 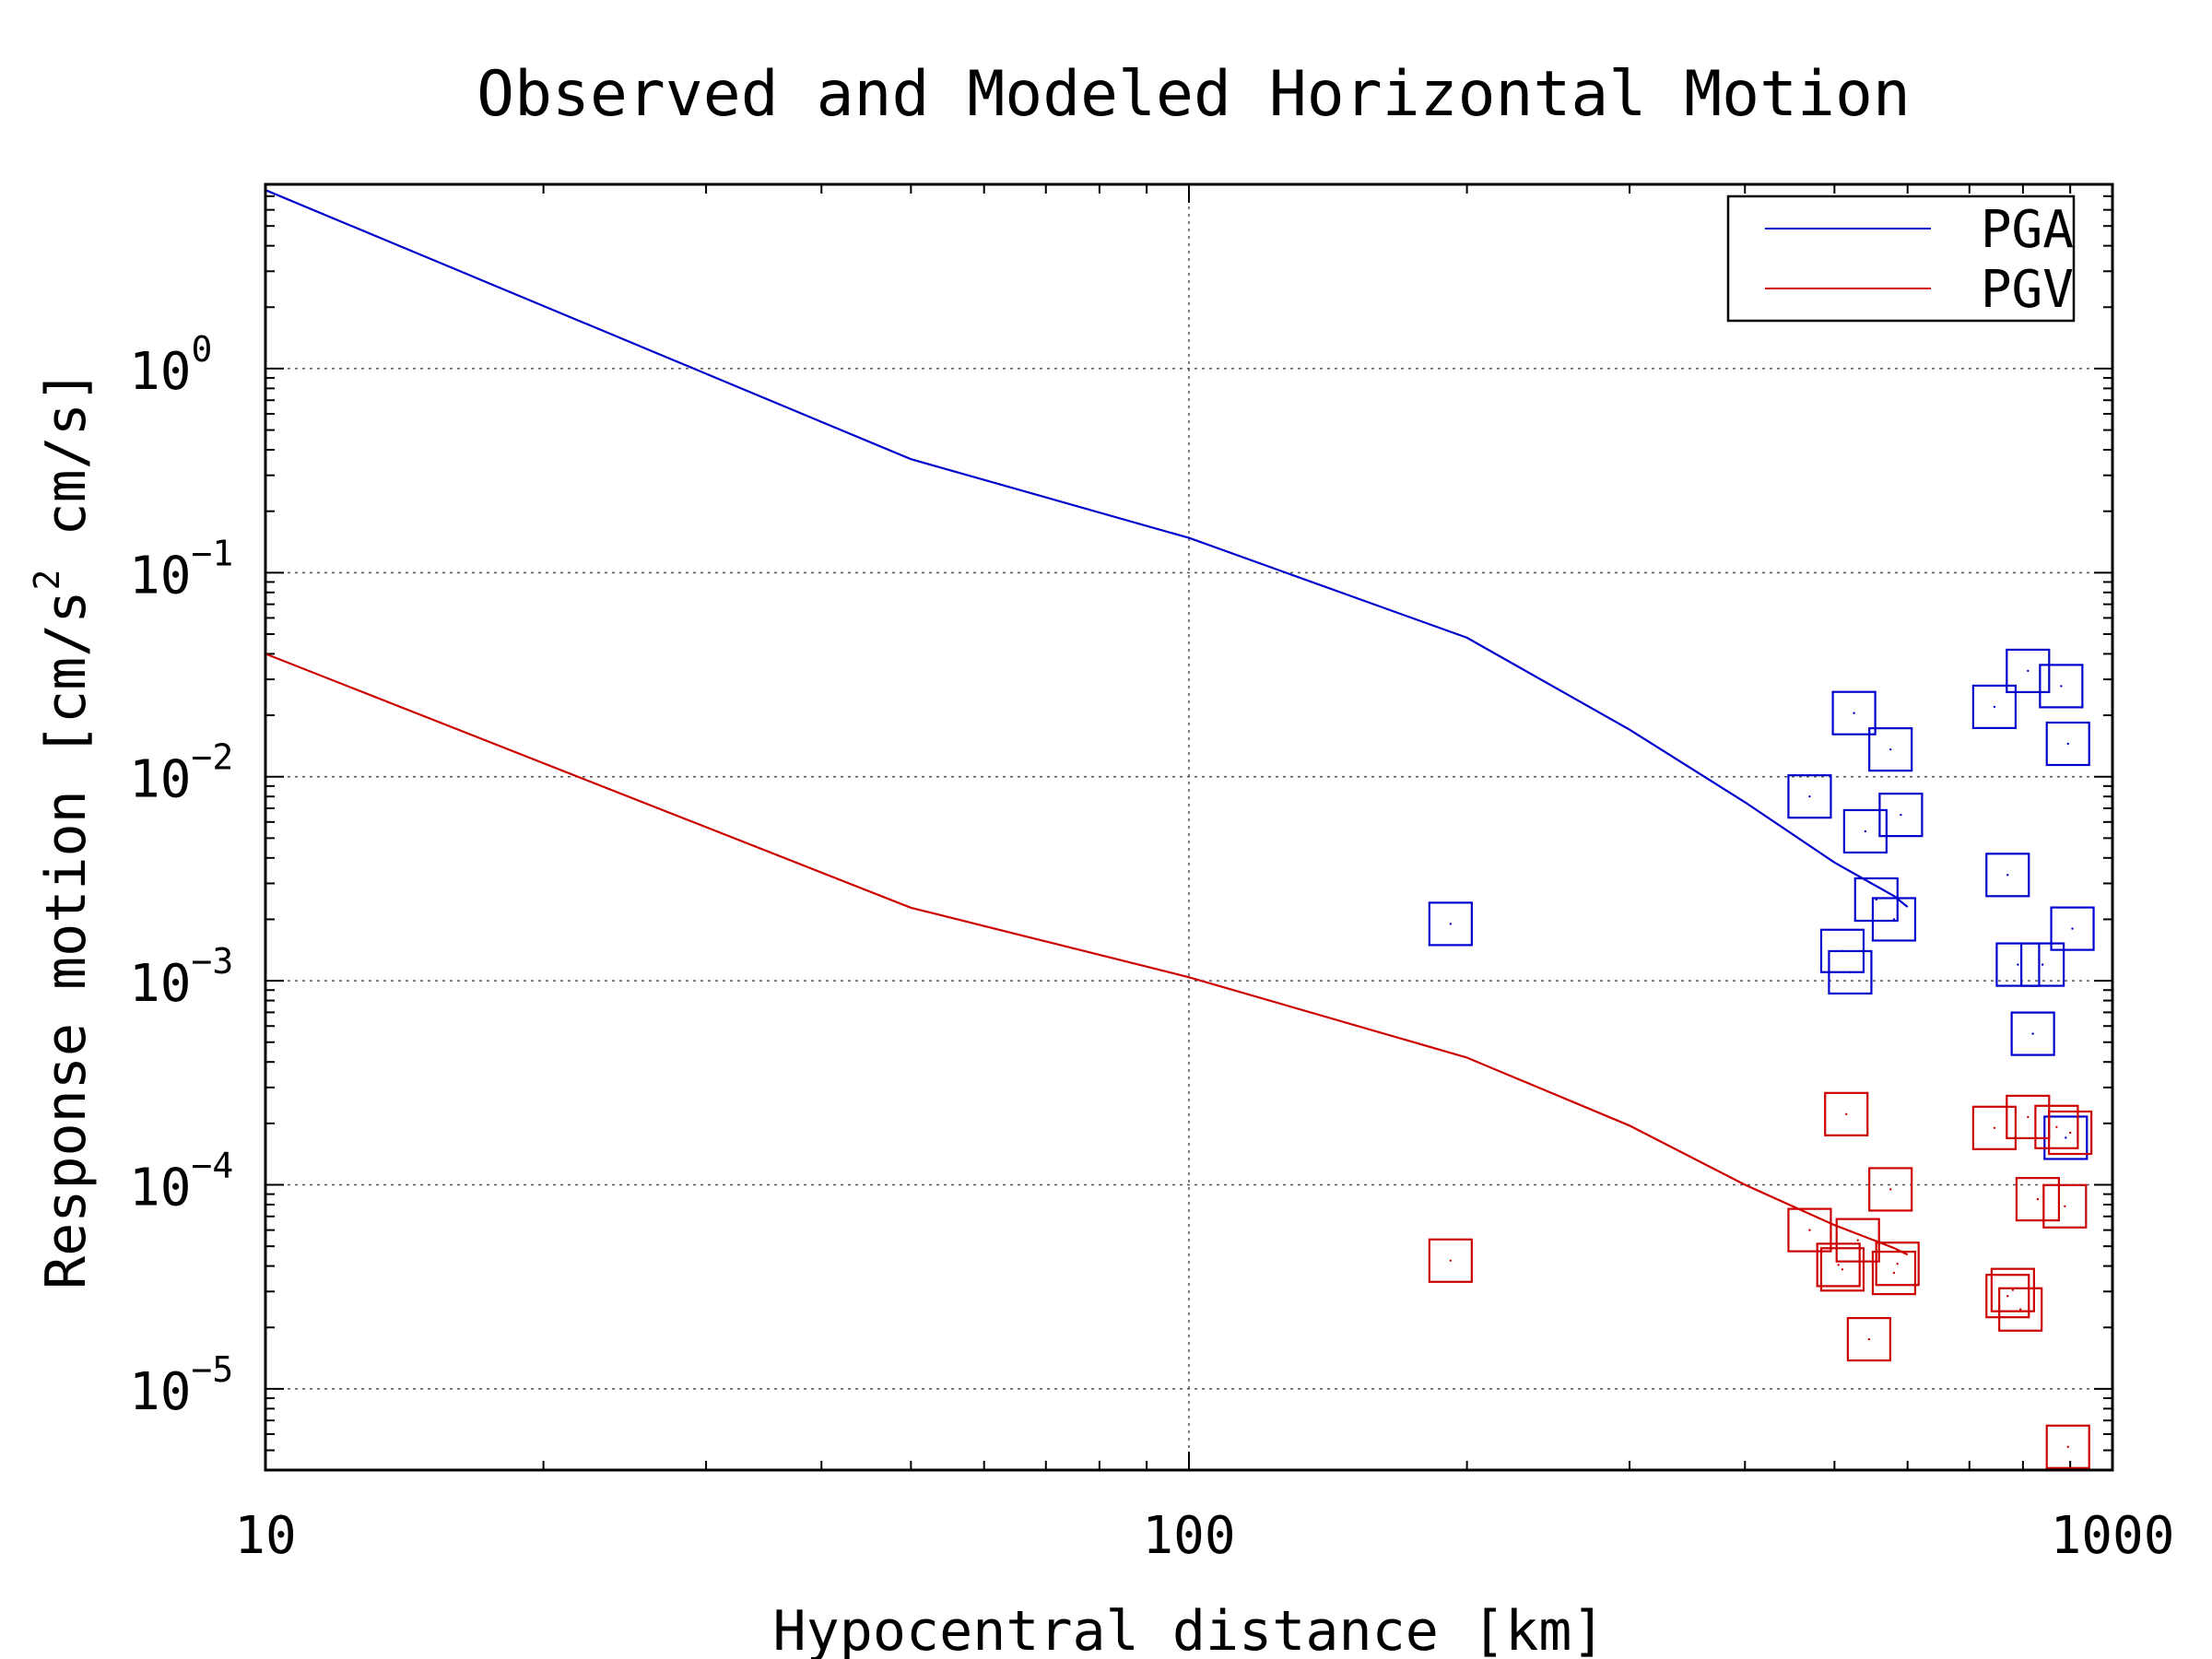 I want to click on y-tick-label-exponent: −5, so click(x=212, y=1369).